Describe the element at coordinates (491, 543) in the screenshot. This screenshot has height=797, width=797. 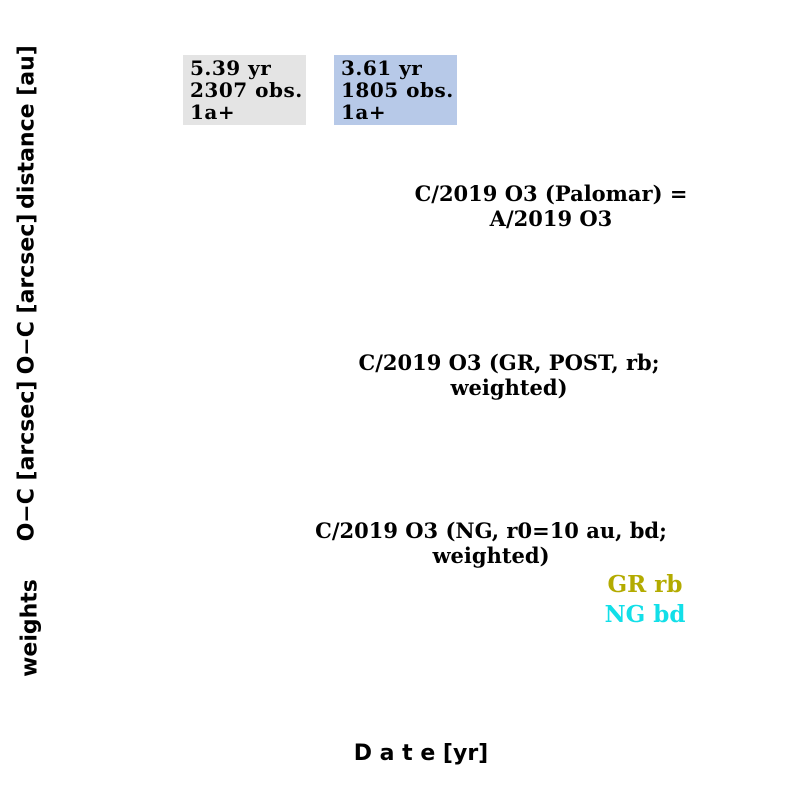
I see `panel3-title: C/2019 O3 (NG, r0=10 au, bd; weighted)` at that location.